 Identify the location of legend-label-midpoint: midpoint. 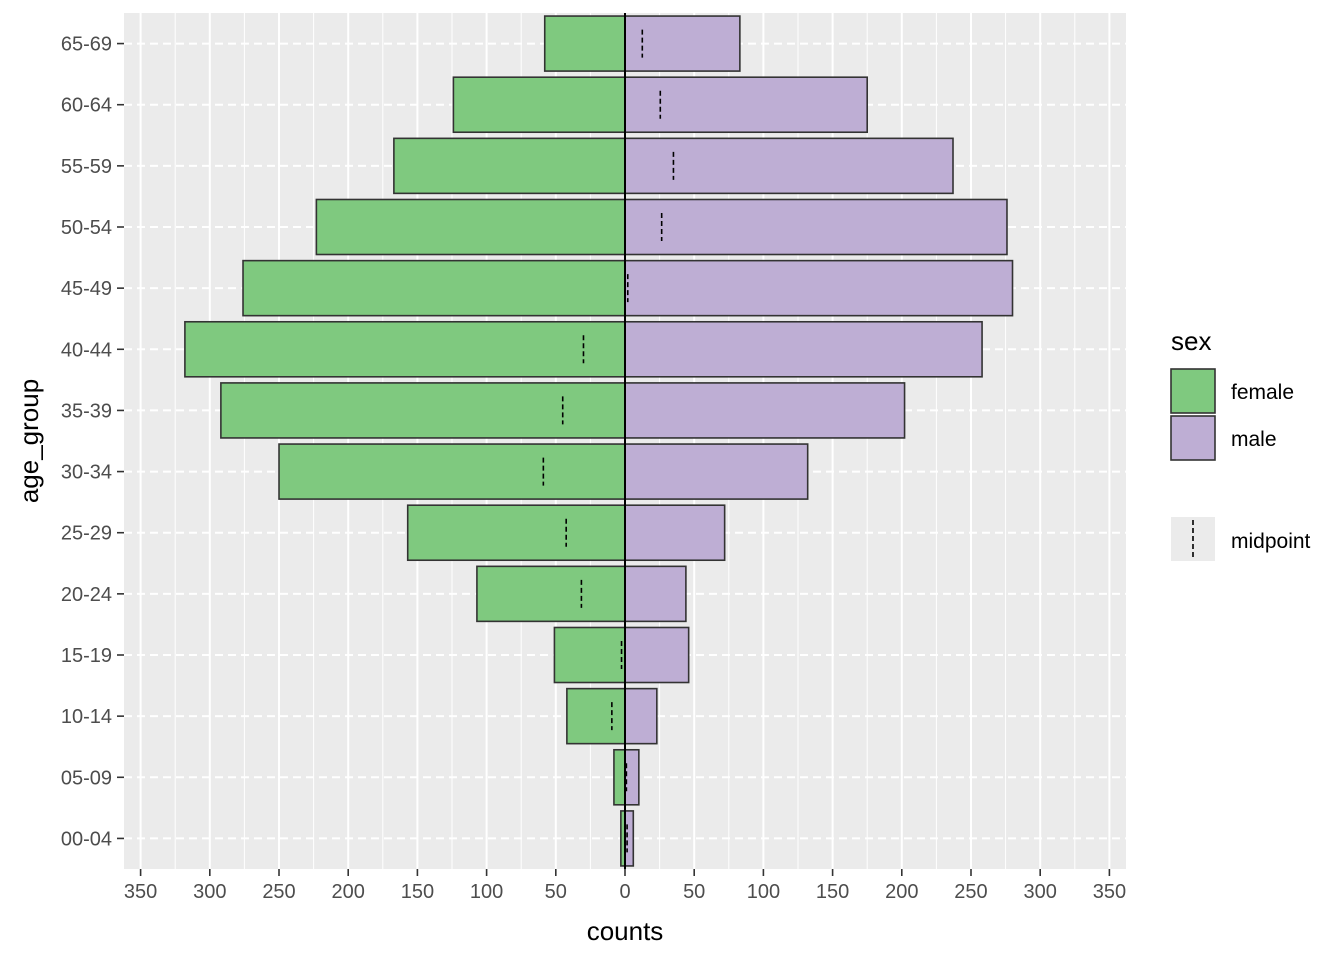
(1271, 541).